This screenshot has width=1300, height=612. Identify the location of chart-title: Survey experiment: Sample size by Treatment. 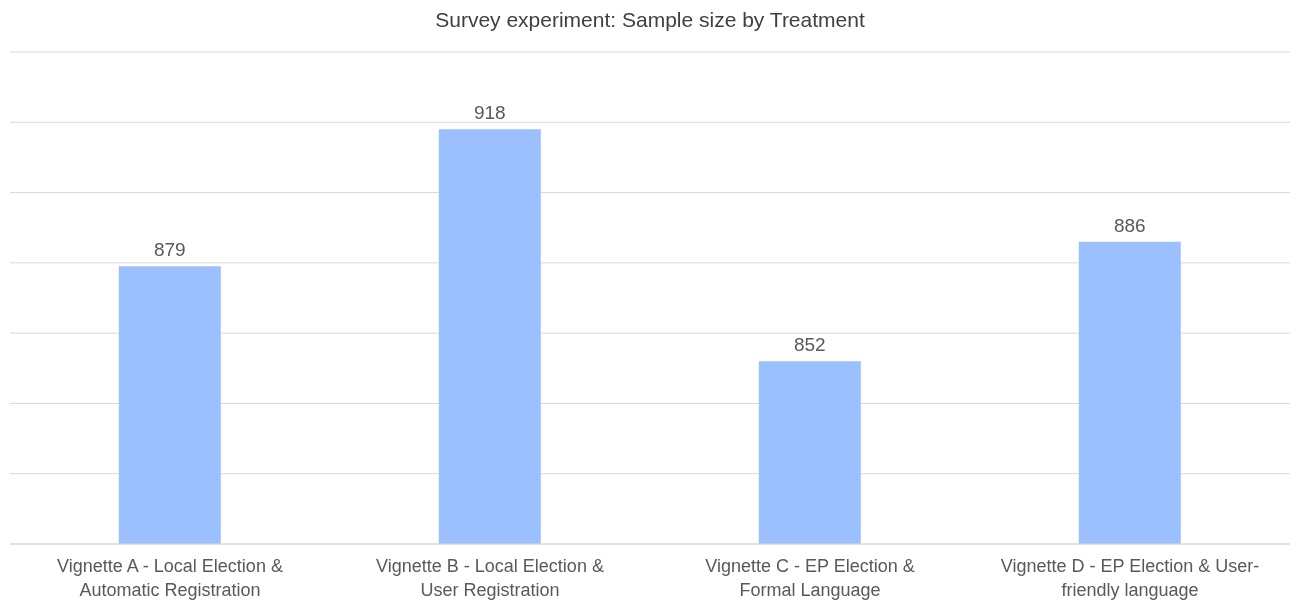
(650, 20).